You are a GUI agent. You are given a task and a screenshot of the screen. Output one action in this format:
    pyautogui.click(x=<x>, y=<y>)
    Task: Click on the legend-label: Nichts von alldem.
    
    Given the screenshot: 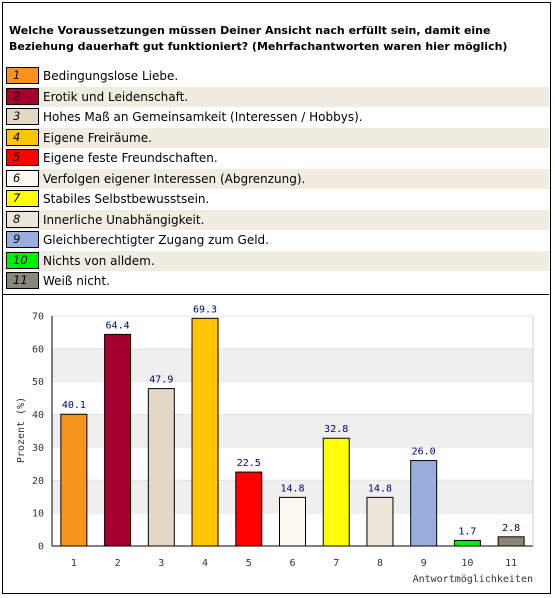 What is the action you would take?
    pyautogui.click(x=99, y=260)
    